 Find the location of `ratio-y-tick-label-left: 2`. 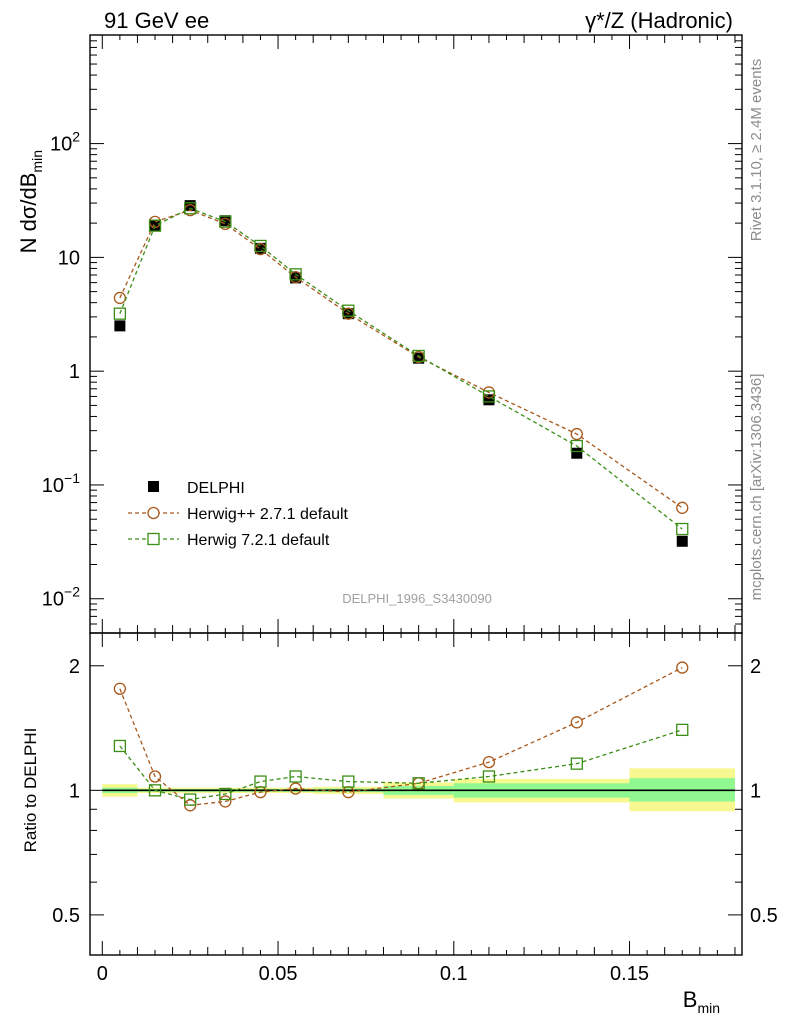

ratio-y-tick-label-left: 2 is located at coordinates (74, 667).